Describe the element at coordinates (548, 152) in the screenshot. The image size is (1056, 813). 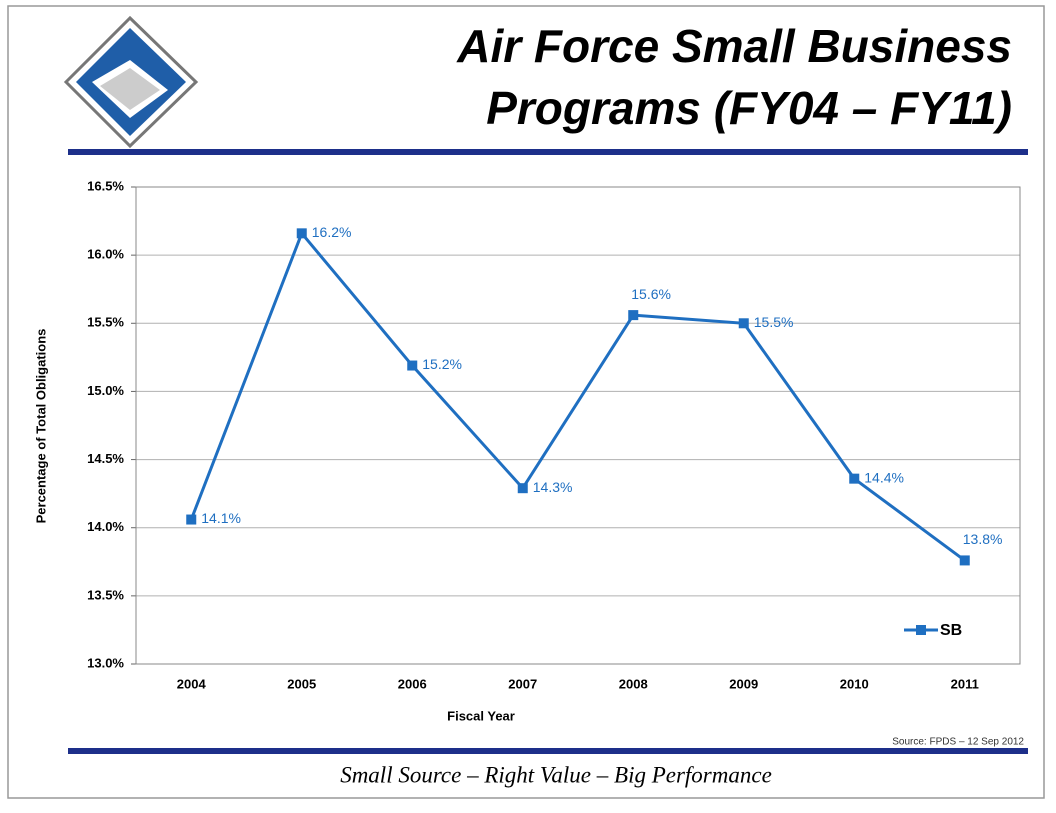
I see `header-rule` at that location.